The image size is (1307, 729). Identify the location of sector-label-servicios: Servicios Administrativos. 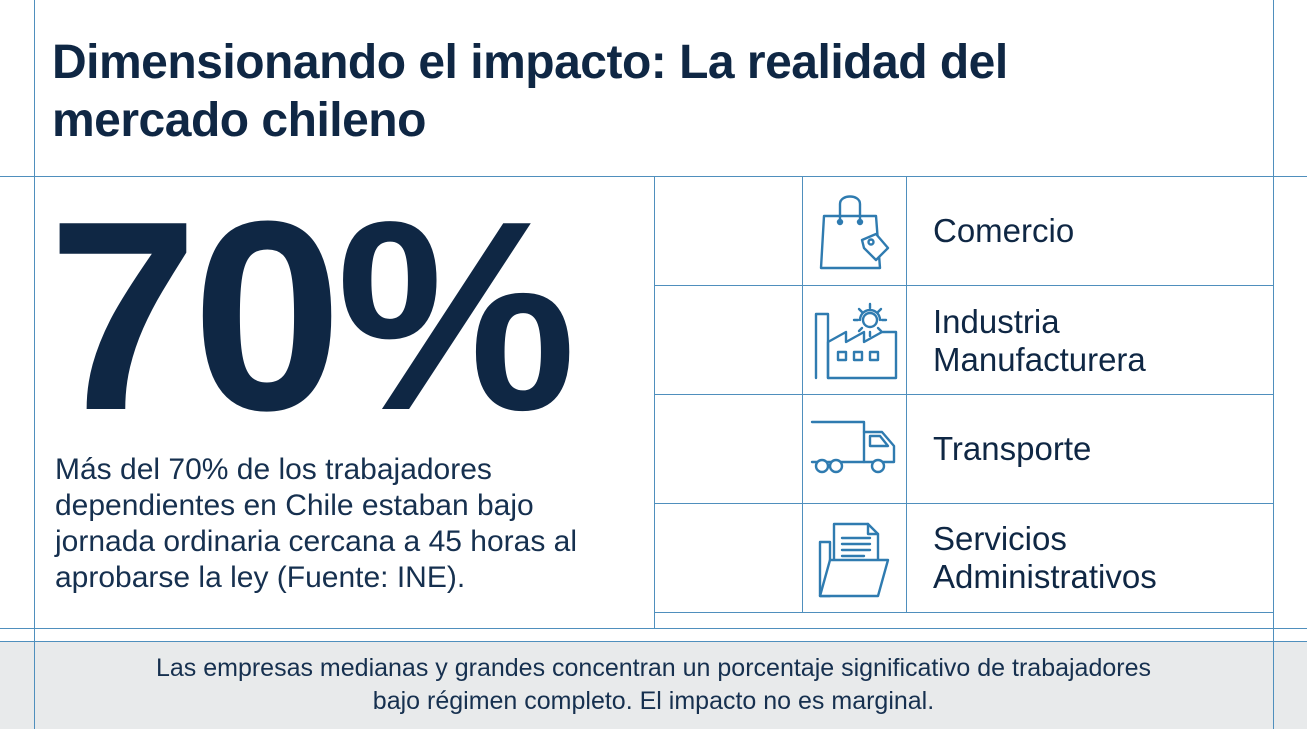
(1045, 558).